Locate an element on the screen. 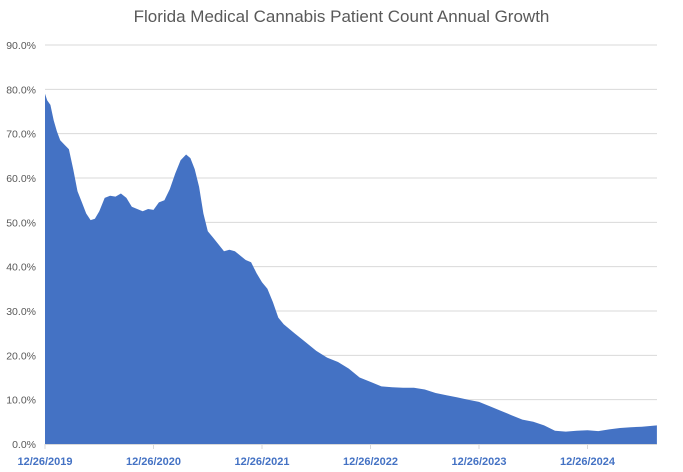 The width and height of the screenshot is (683, 472). x-tick-label: 12/26/2022 is located at coordinates (370, 462).